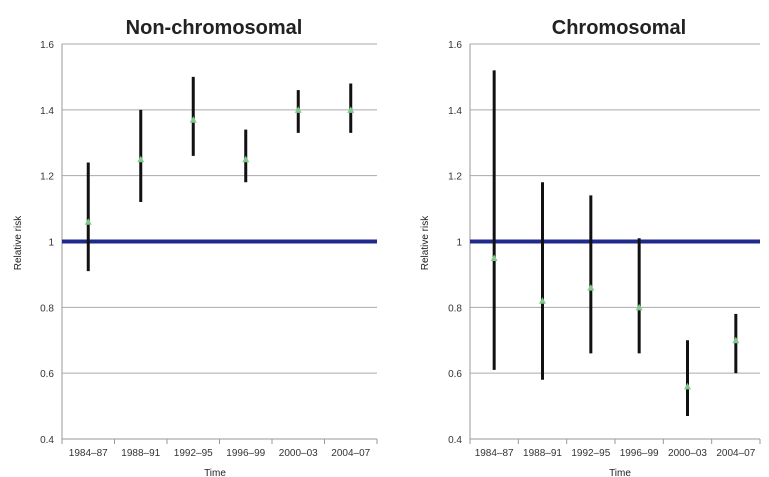 The image size is (769, 477). Describe the element at coordinates (214, 28) in the screenshot. I see `chart-title: Non-chromosomal` at that location.